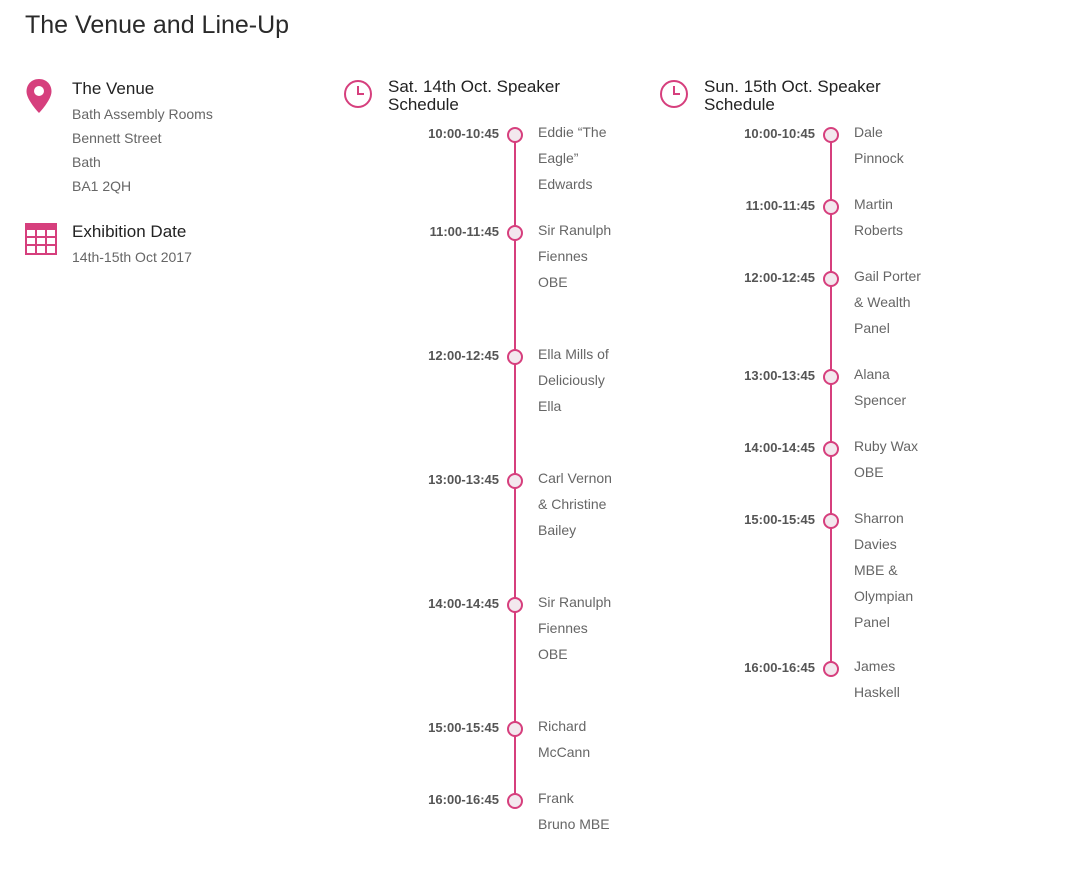 This screenshot has width=1088, height=887. Describe the element at coordinates (102, 186) in the screenshot. I see `venue-address-line: BA1 2QH` at that location.